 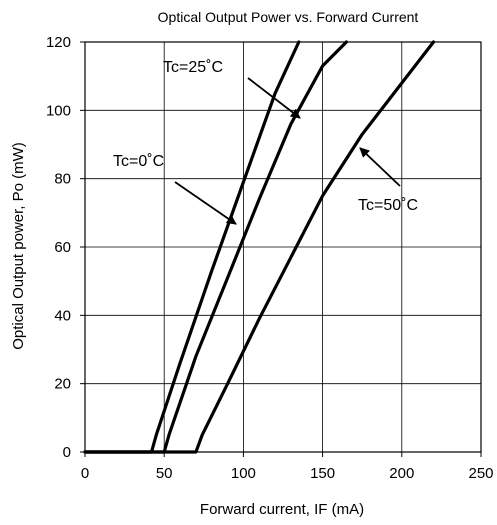 I want to click on y-tick-label: 40, so click(x=62, y=315).